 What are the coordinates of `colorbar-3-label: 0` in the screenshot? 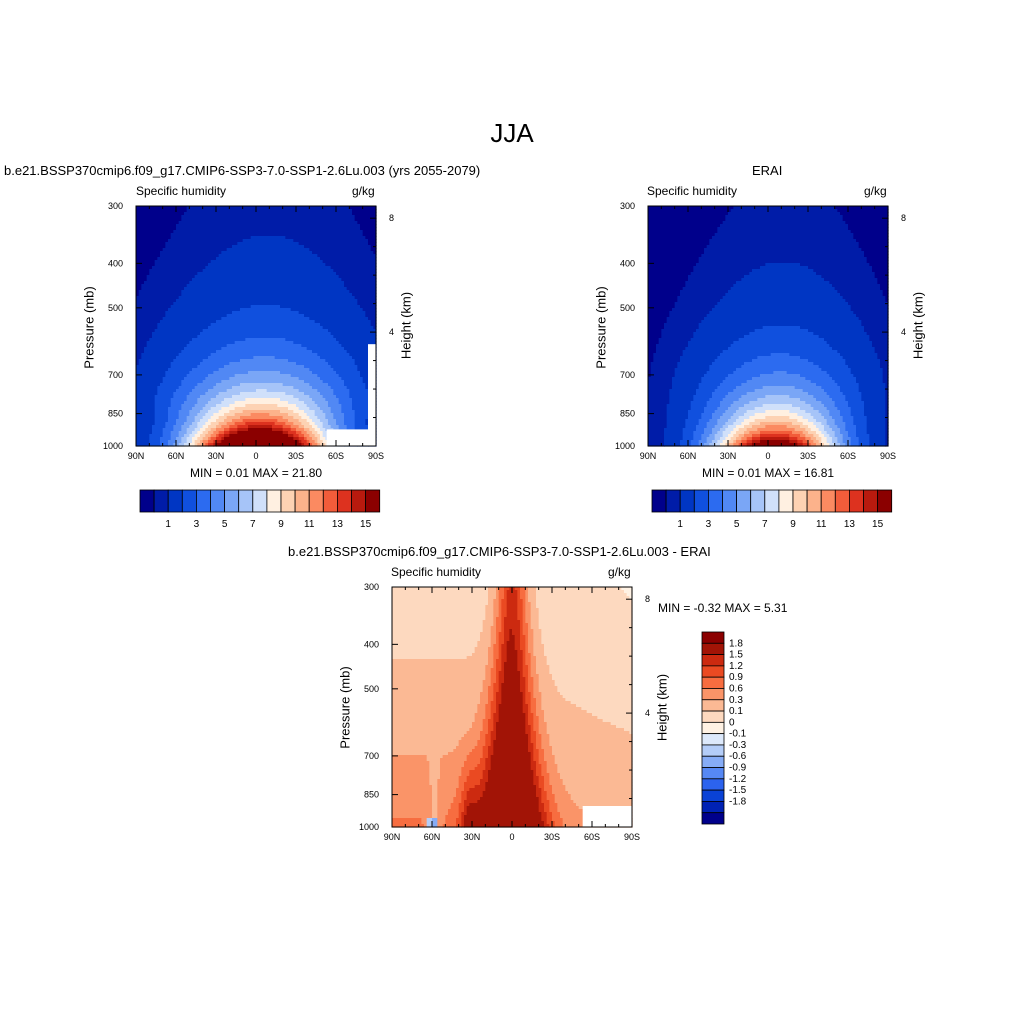 It's located at (732, 722).